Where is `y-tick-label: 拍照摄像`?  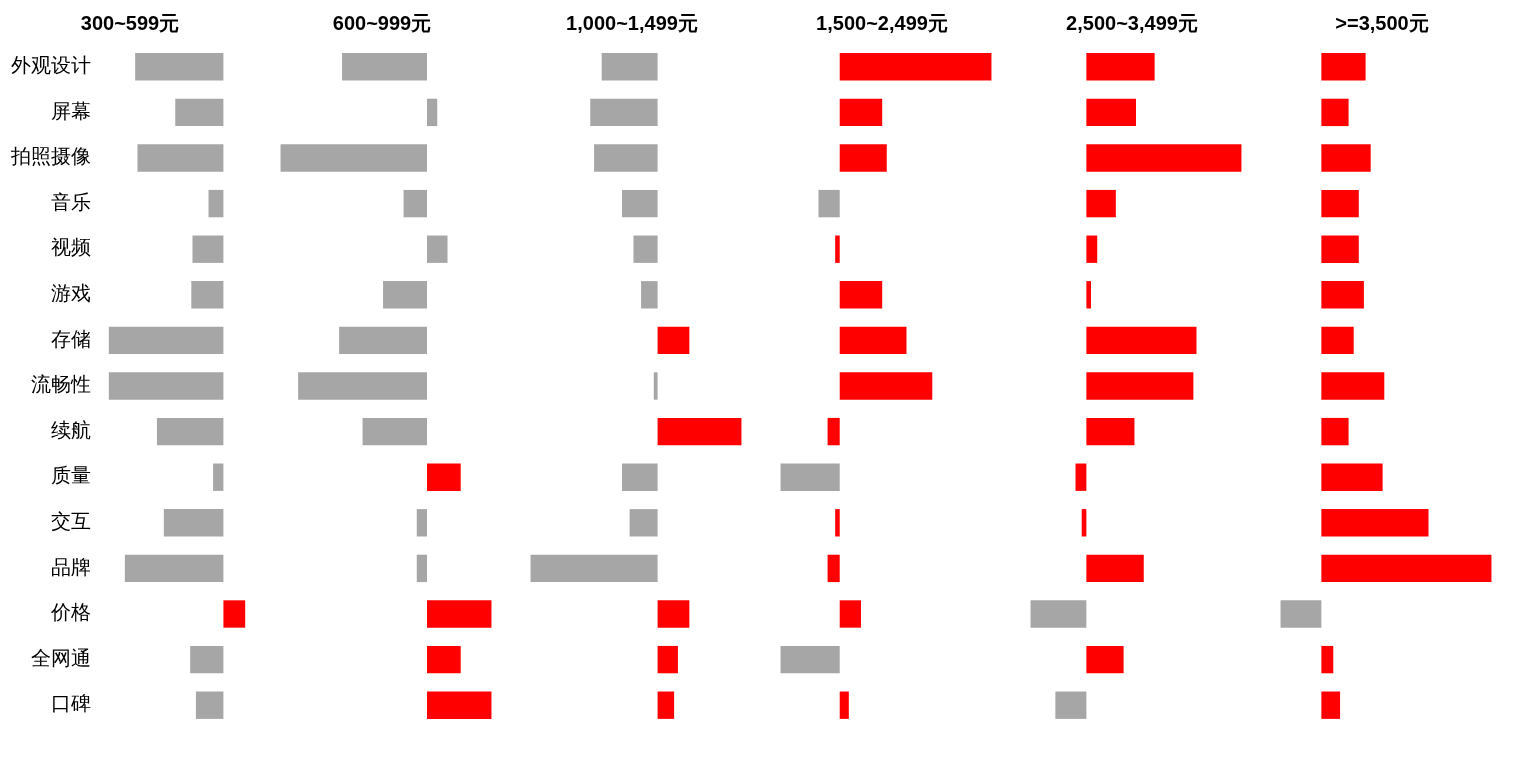
y-tick-label: 拍照摄像 is located at coordinates (50, 156).